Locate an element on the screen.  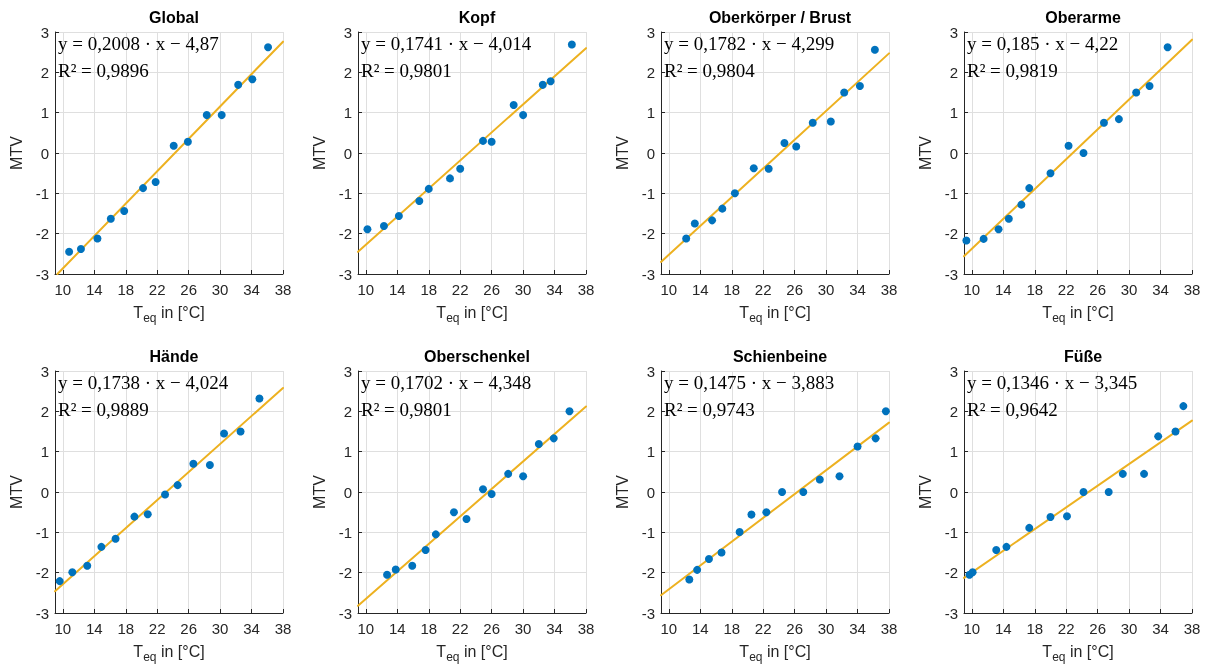
annotation: R² = 0,9743 is located at coordinates (709, 409).